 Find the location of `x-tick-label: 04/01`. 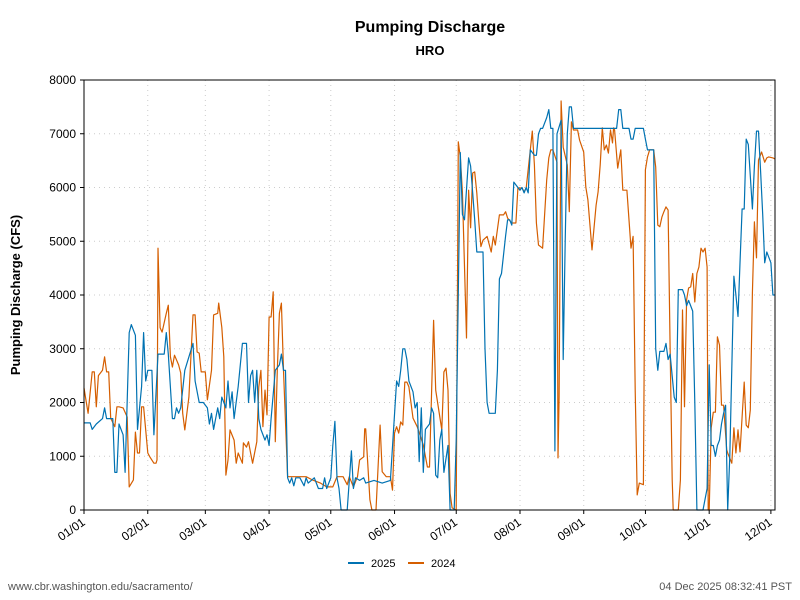

x-tick-label: 04/01 is located at coordinates (256, 529).